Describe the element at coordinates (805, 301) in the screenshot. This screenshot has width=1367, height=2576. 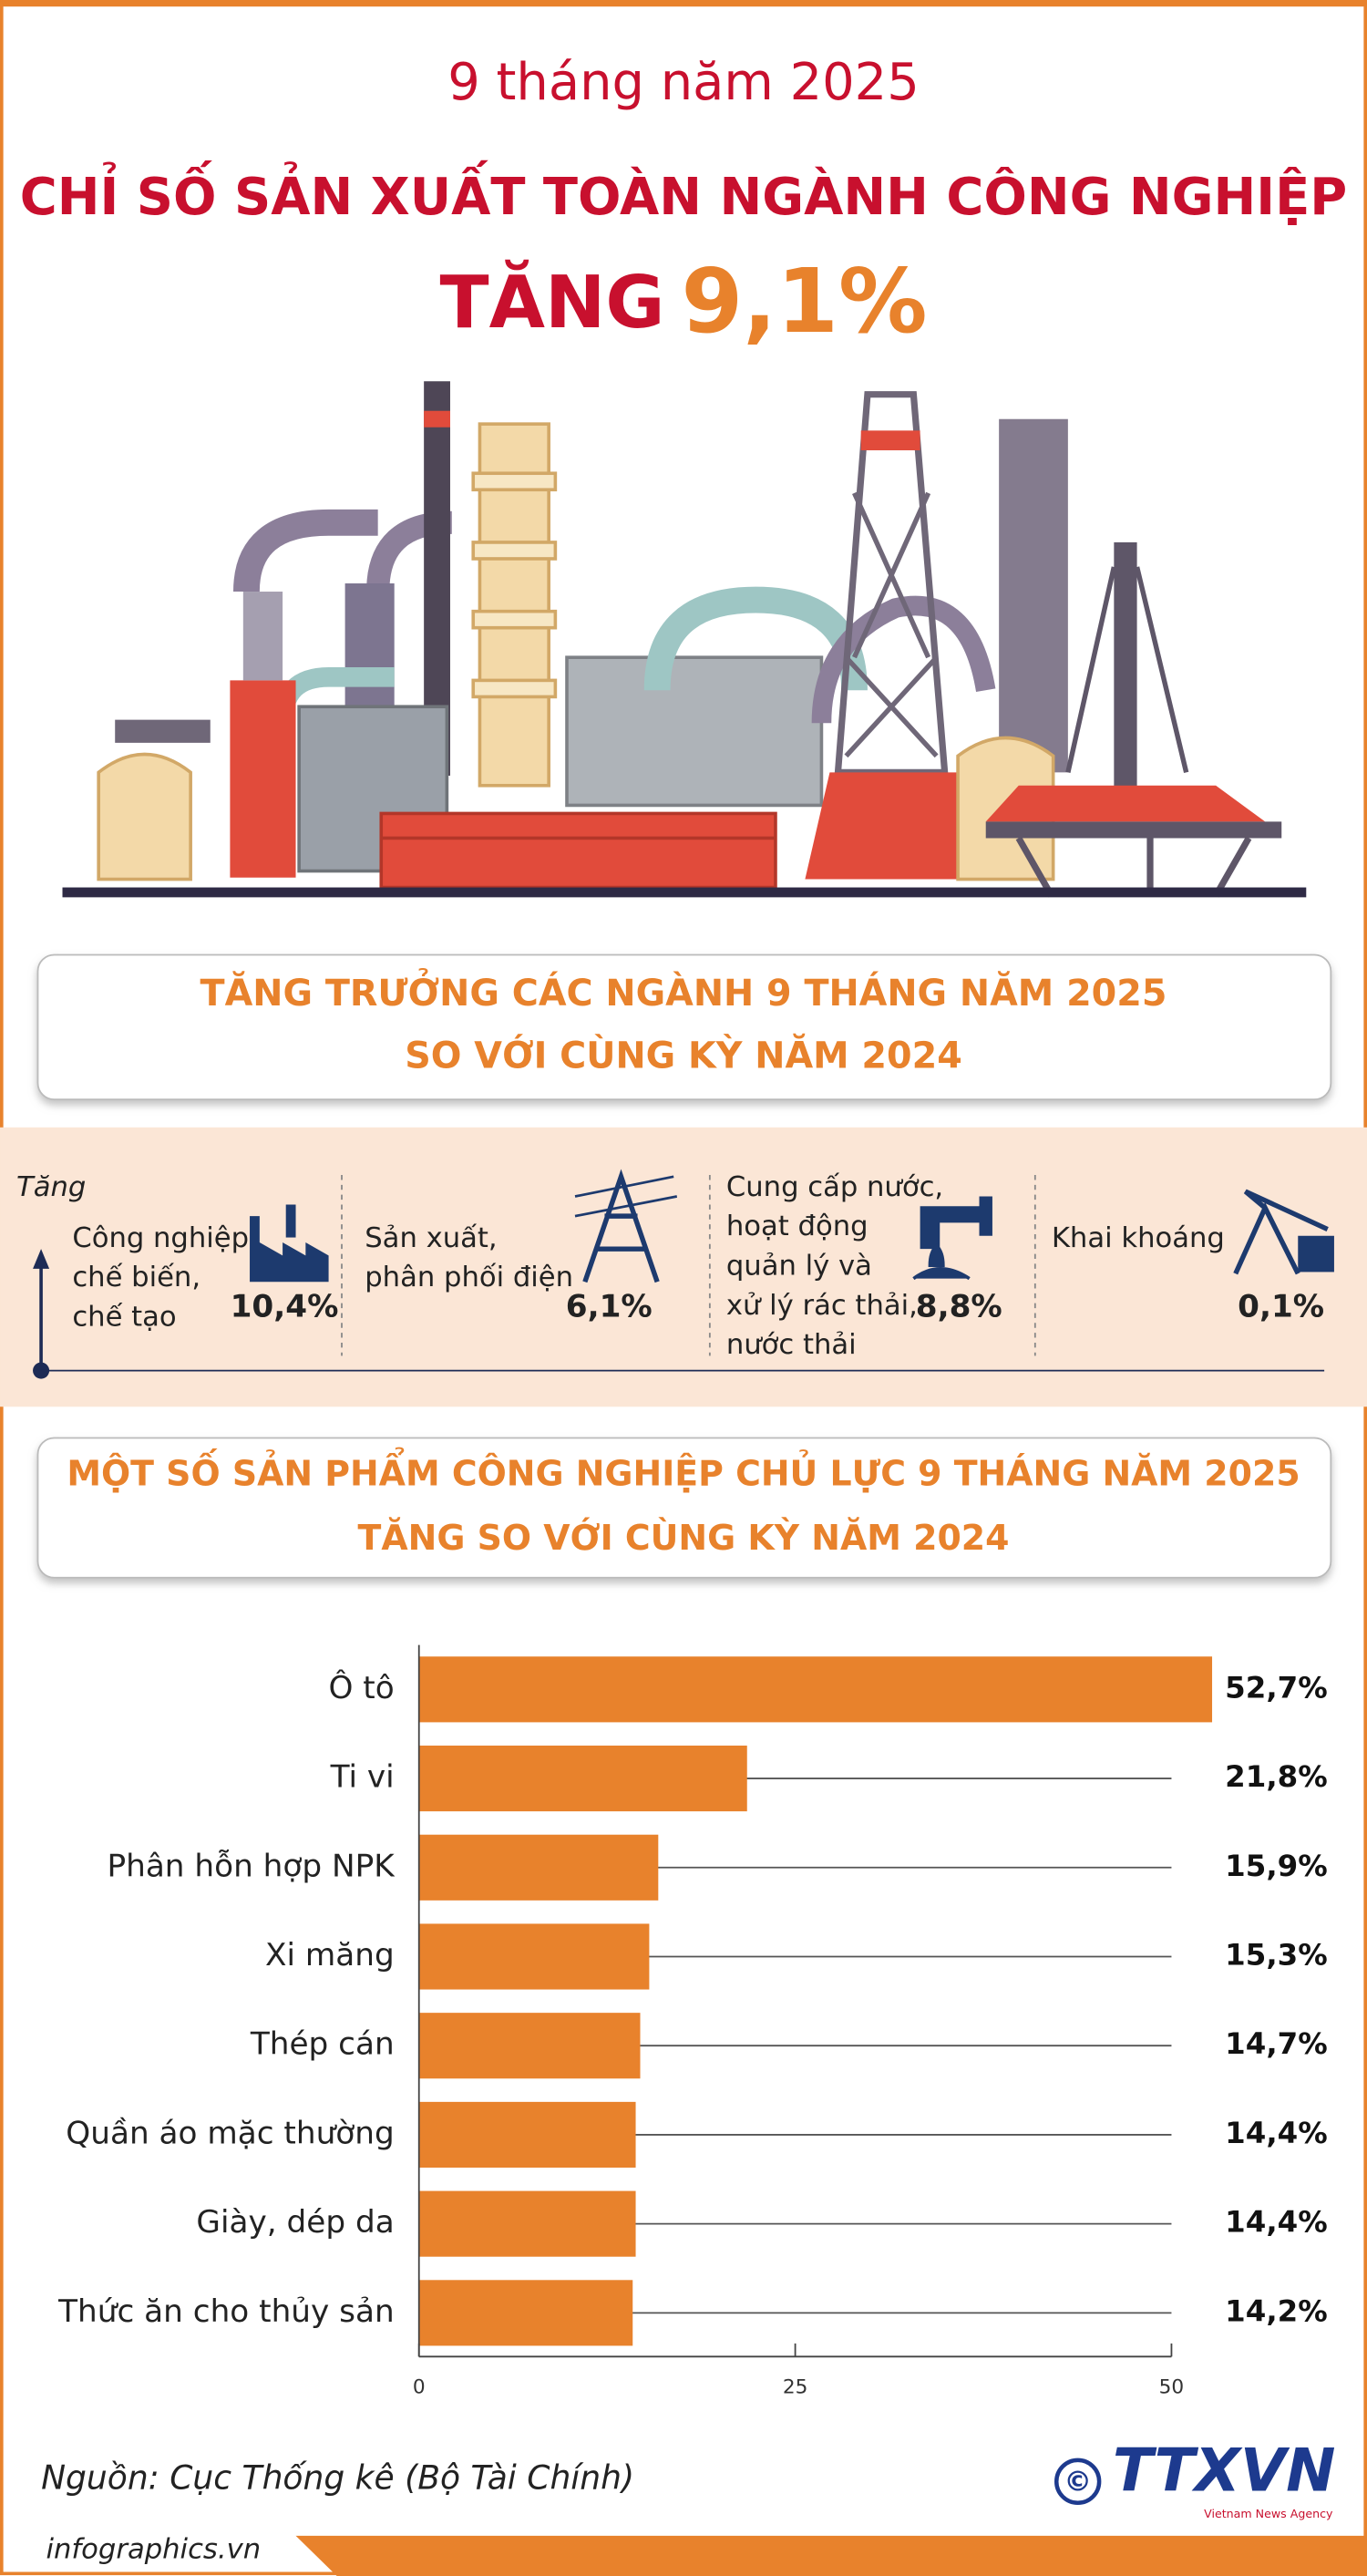
I see `headline-value: 9,1%` at that location.